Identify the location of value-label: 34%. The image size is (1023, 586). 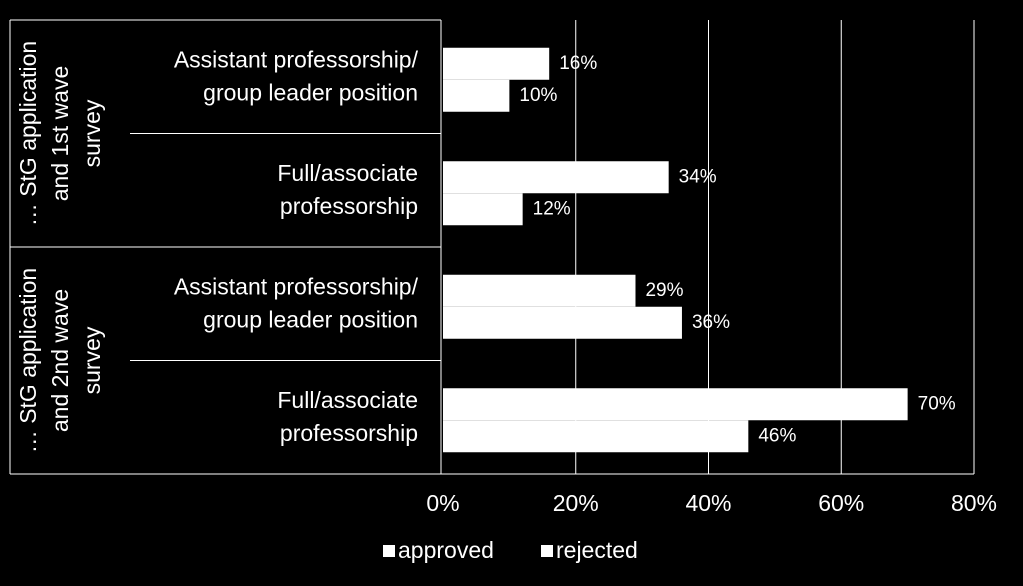
(698, 176).